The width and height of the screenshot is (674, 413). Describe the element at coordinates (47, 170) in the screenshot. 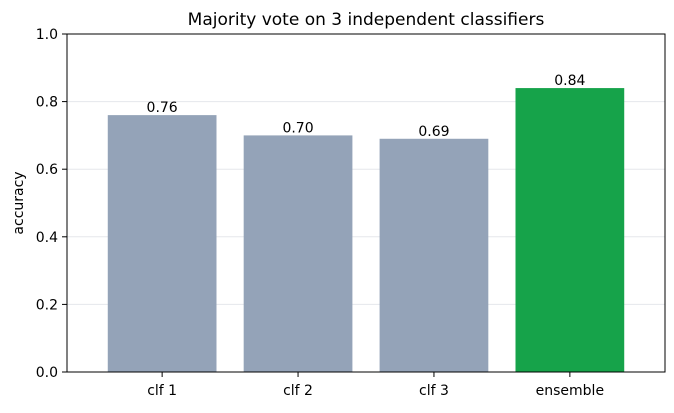

I see `y-tick-label: 0.6` at that location.